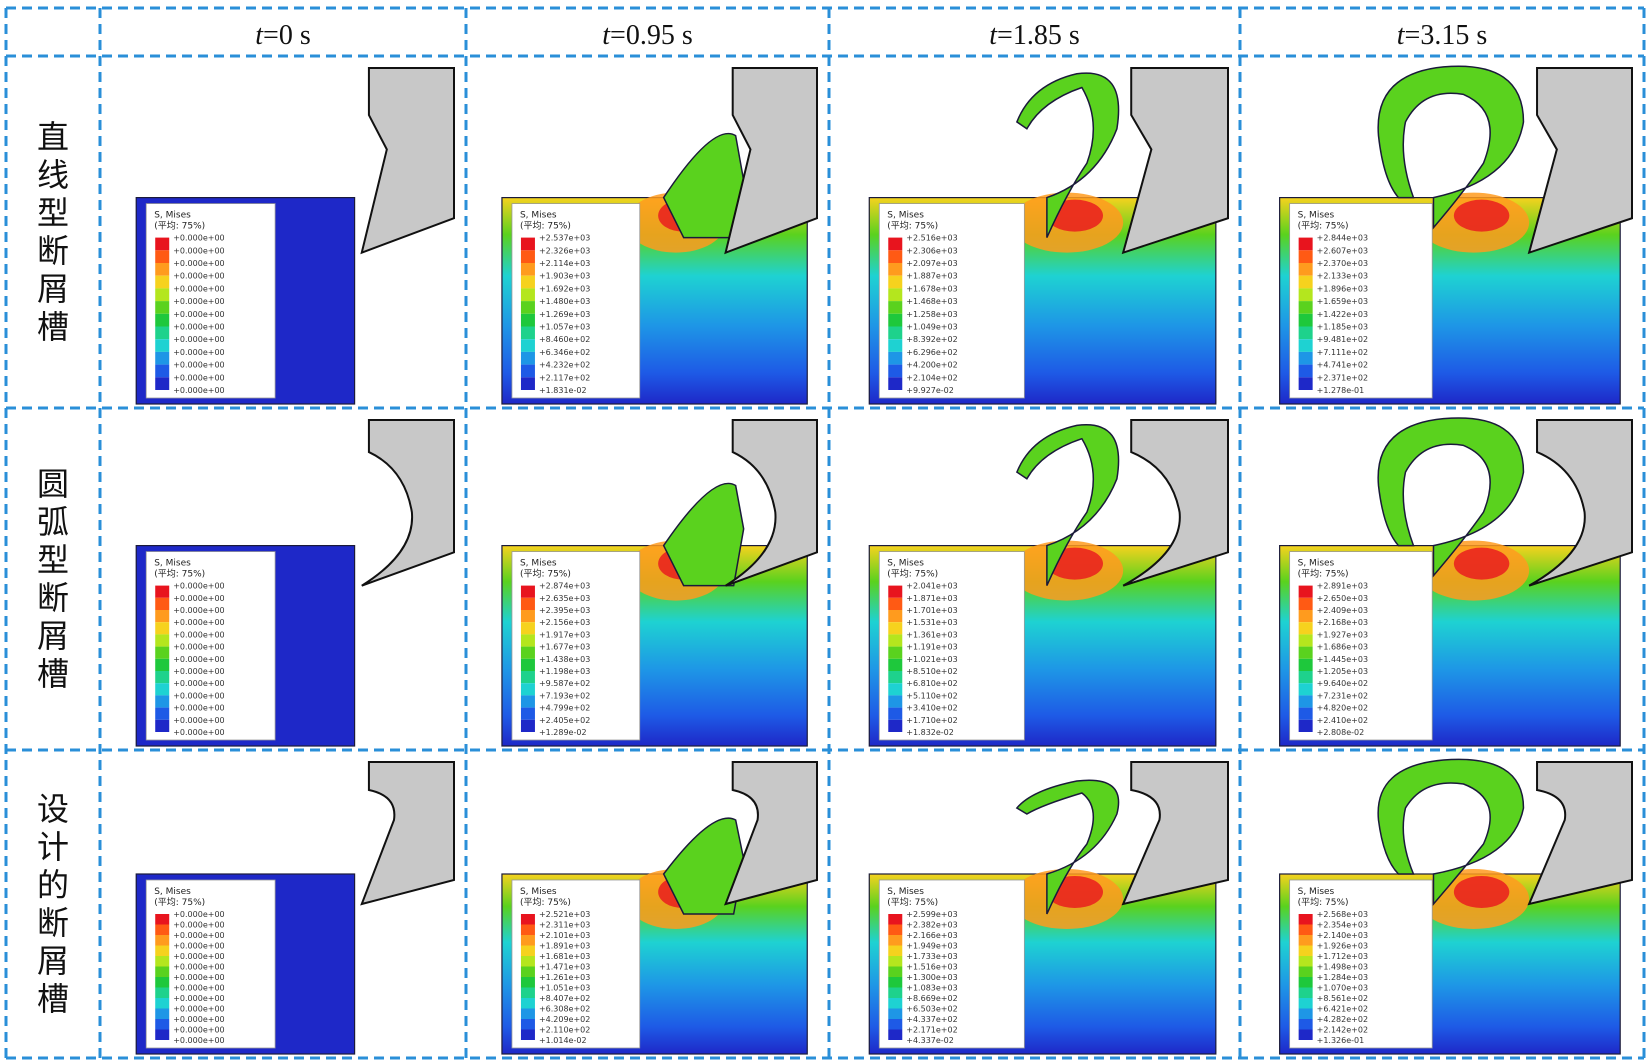 The height and width of the screenshot is (1063, 1650). I want to click on legend-value: +2.354e+03, so click(1342, 925).